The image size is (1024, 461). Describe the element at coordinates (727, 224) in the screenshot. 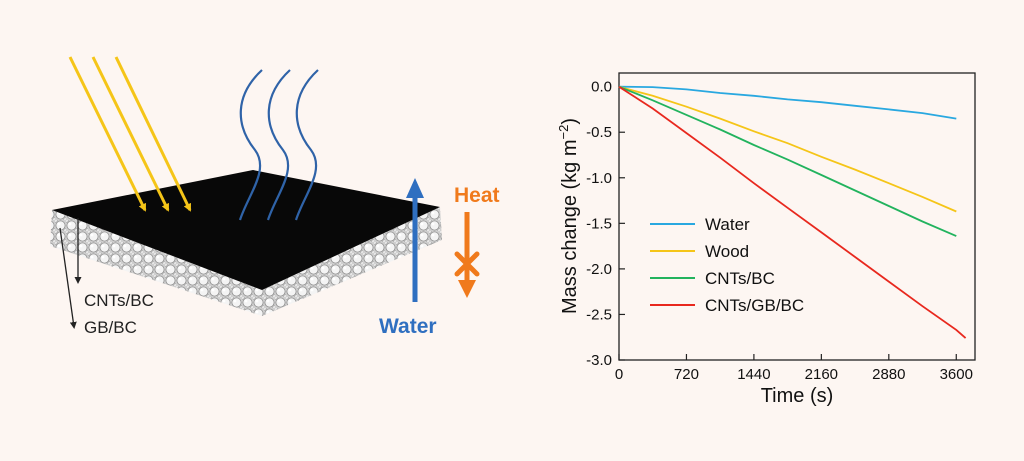

I see `legend-label: Water` at that location.